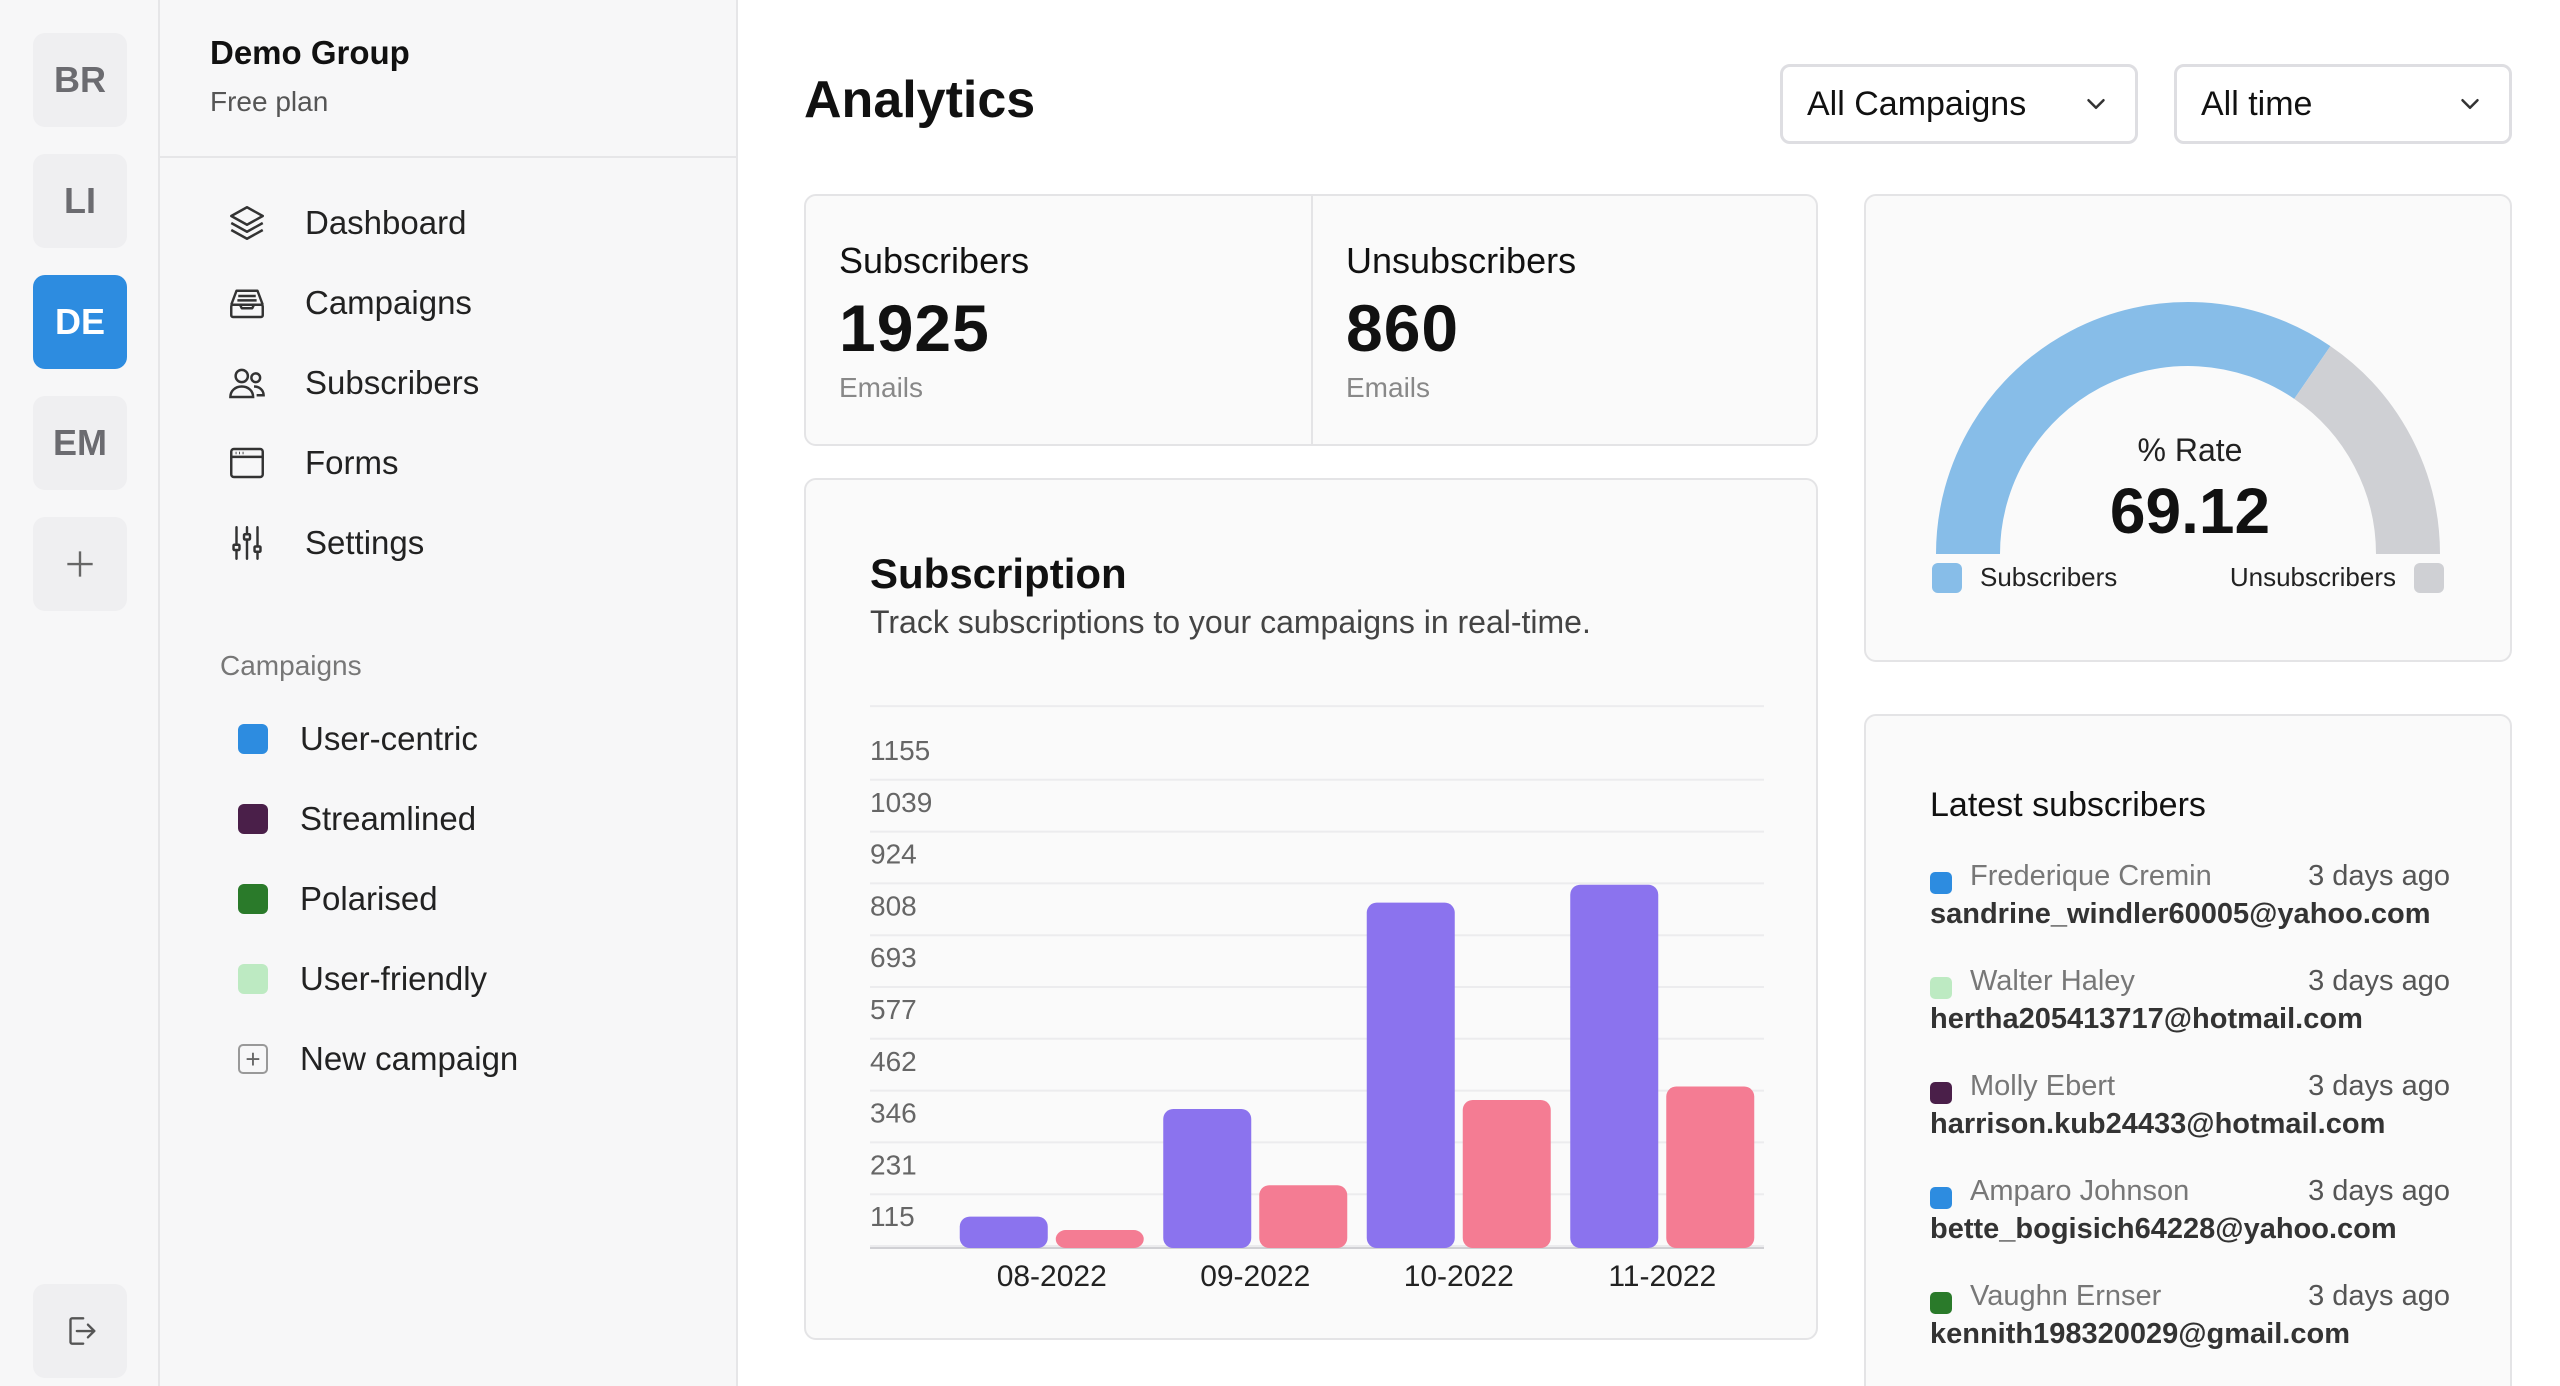 The width and height of the screenshot is (2560, 1386). I want to click on unsubscribers-stat-label: Unsubscribers, so click(1461, 260).